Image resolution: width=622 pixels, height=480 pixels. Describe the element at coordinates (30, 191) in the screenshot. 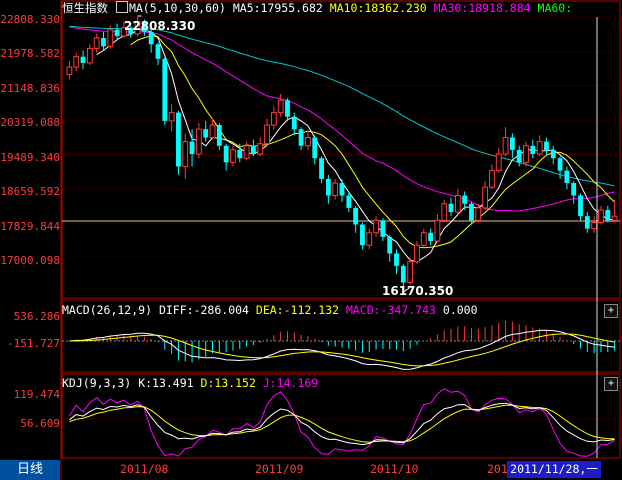

I see `price-axis-tick: 18659.592` at that location.